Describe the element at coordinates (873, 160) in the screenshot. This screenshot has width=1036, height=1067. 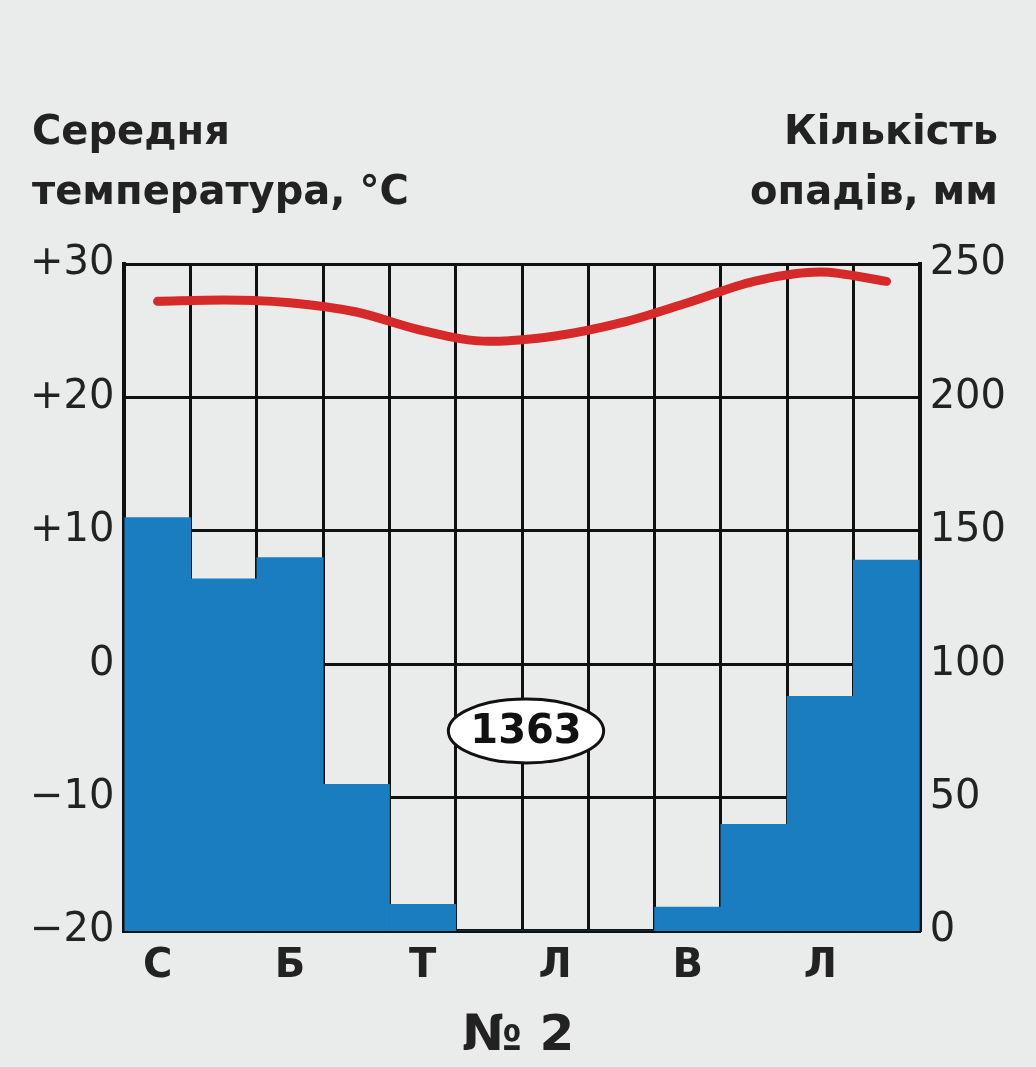
I see `y2-axis-title: Кількість опадів, мм` at that location.